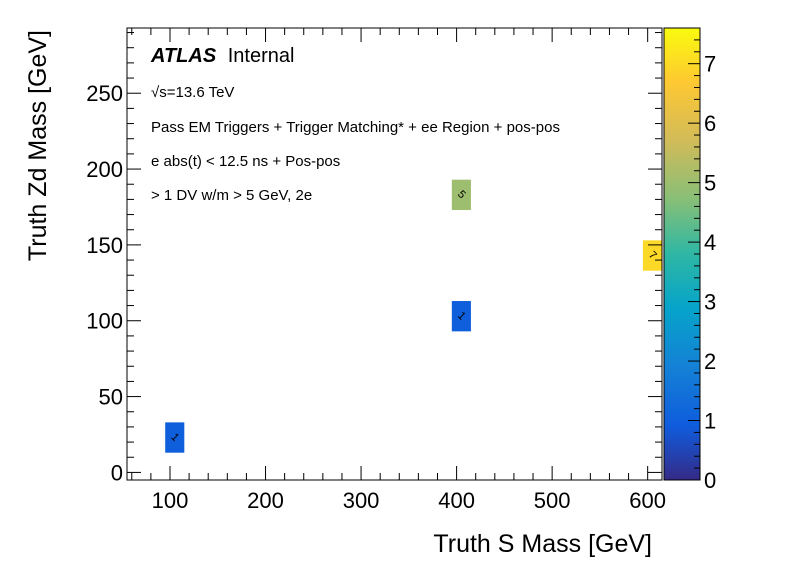 The height and width of the screenshot is (572, 796). Describe the element at coordinates (710, 123) in the screenshot. I see `z-tick-label: 6` at that location.